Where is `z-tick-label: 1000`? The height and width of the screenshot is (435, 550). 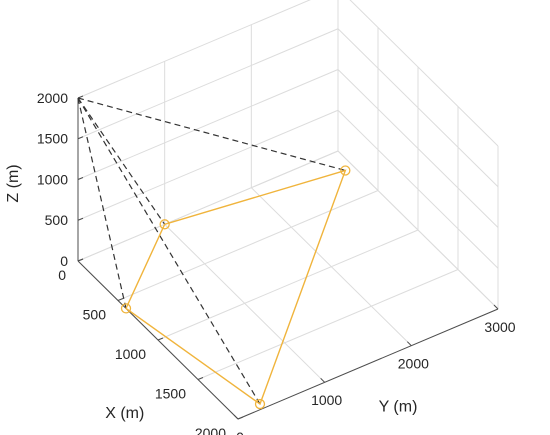 z-tick-label: 1000 is located at coordinates (52, 179).